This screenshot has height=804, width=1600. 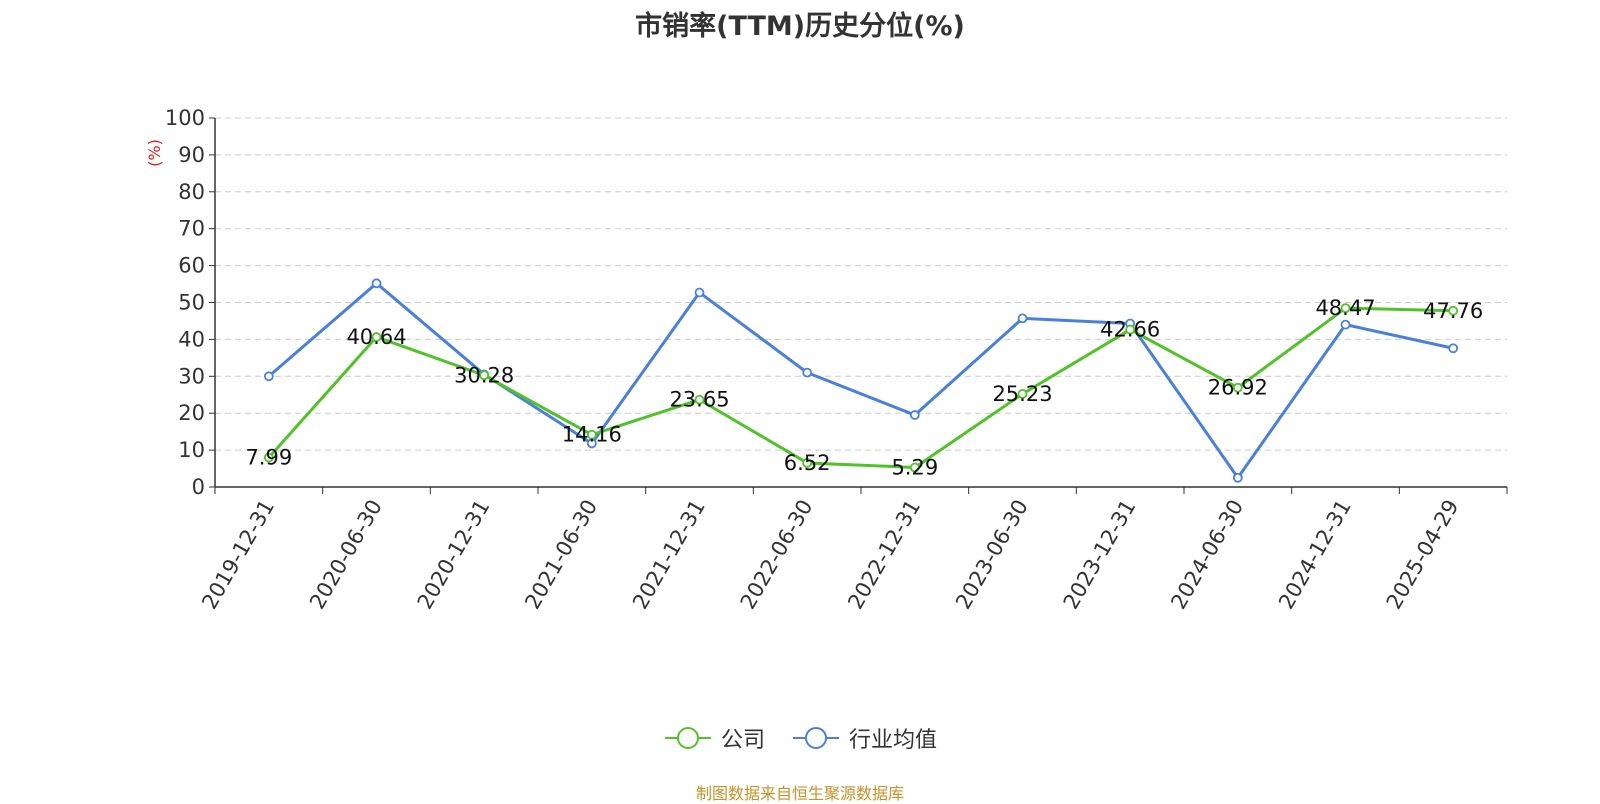 I want to click on data-label: 5.29, so click(x=914, y=467).